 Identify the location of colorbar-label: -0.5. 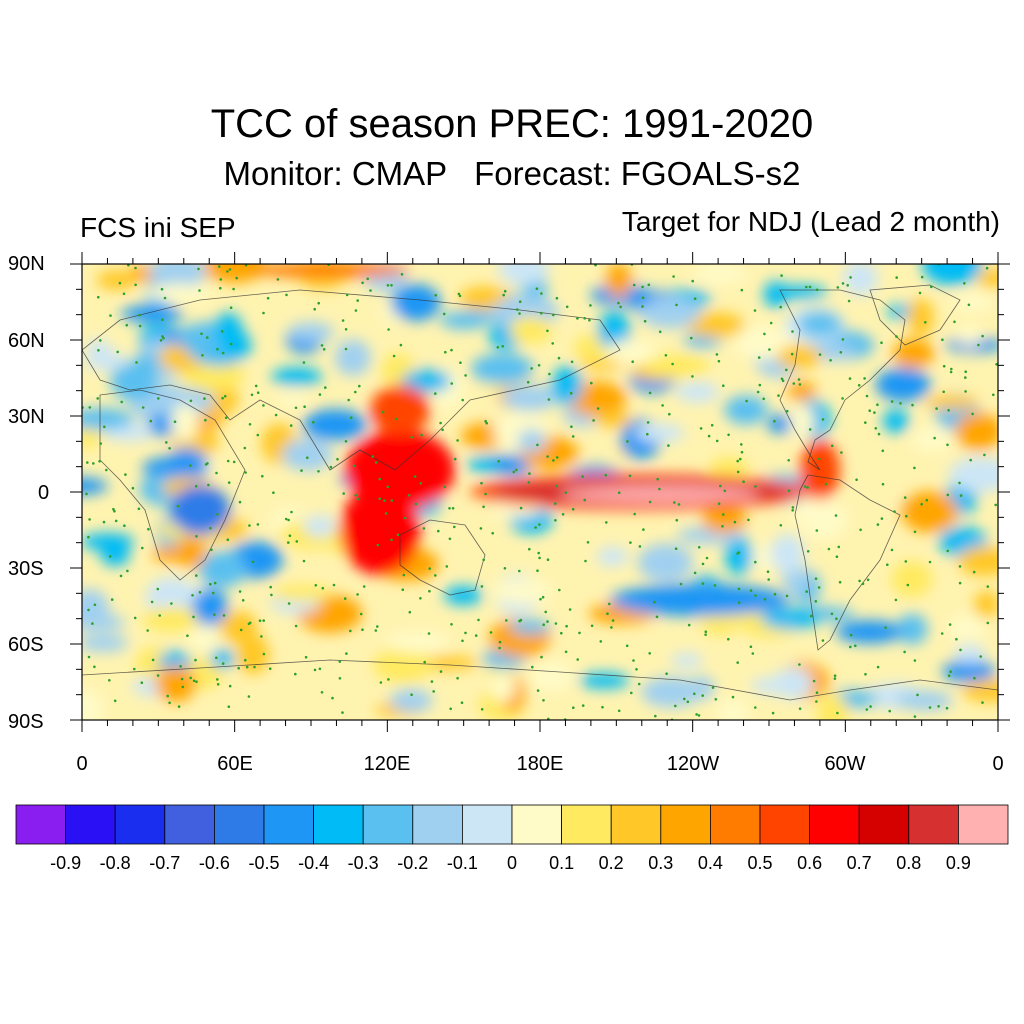
(264, 863).